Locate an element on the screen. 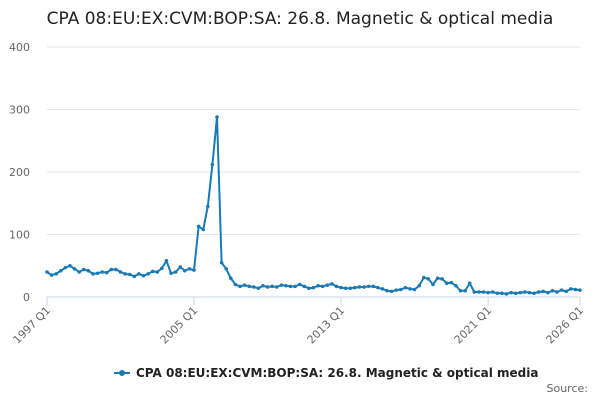  x-tick-label: 2026 Q1 is located at coordinates (565, 325).